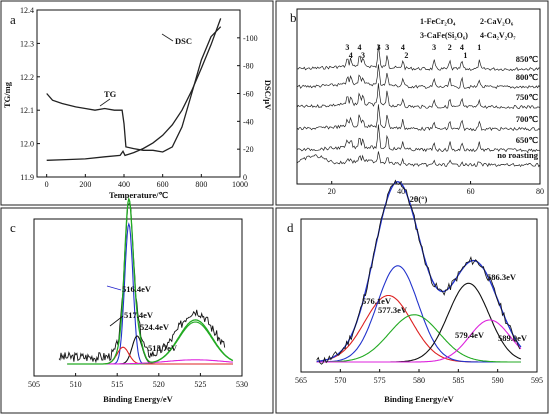 The image size is (550, 415). What do you see at coordinates (250, 38) in the screenshot?
I see `panel-a-ytick-right-label: -100` at bounding box center [250, 38].